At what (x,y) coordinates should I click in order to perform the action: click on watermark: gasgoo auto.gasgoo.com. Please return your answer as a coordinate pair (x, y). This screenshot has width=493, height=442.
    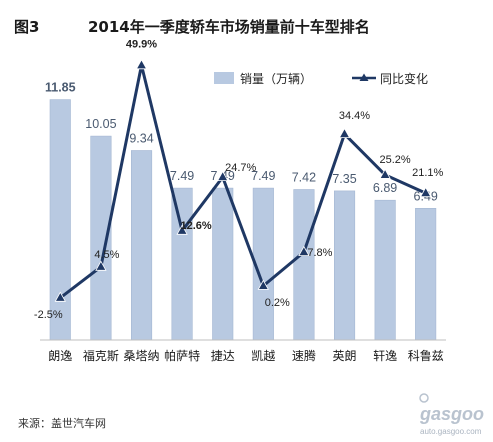
    Looking at the image, I should click on (451, 414).